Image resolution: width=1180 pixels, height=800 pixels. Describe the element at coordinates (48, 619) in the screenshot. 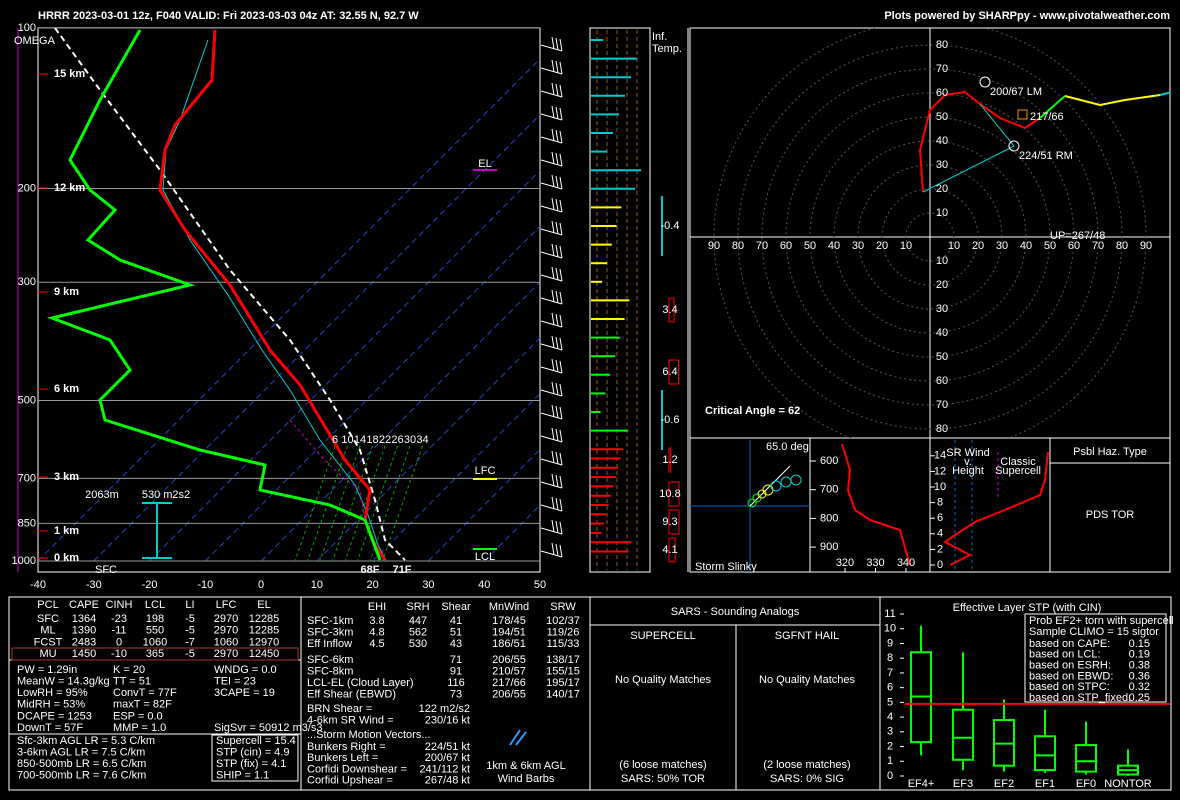

I see `parcel-cell: SFC` at that location.